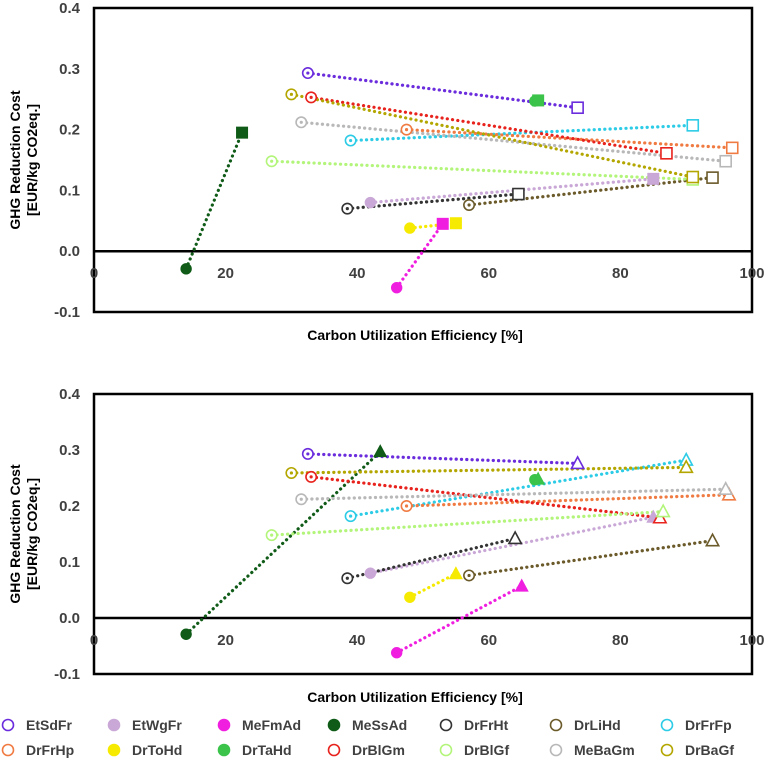 The width and height of the screenshot is (768, 765). Describe the element at coordinates (585, 725) in the screenshot. I see `legend-item-DrLiHd: DrLiHd` at that location.